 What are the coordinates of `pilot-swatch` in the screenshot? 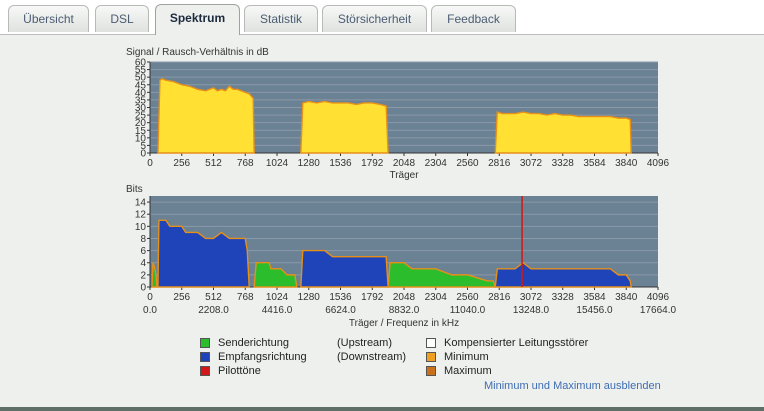 It's located at (205, 371).